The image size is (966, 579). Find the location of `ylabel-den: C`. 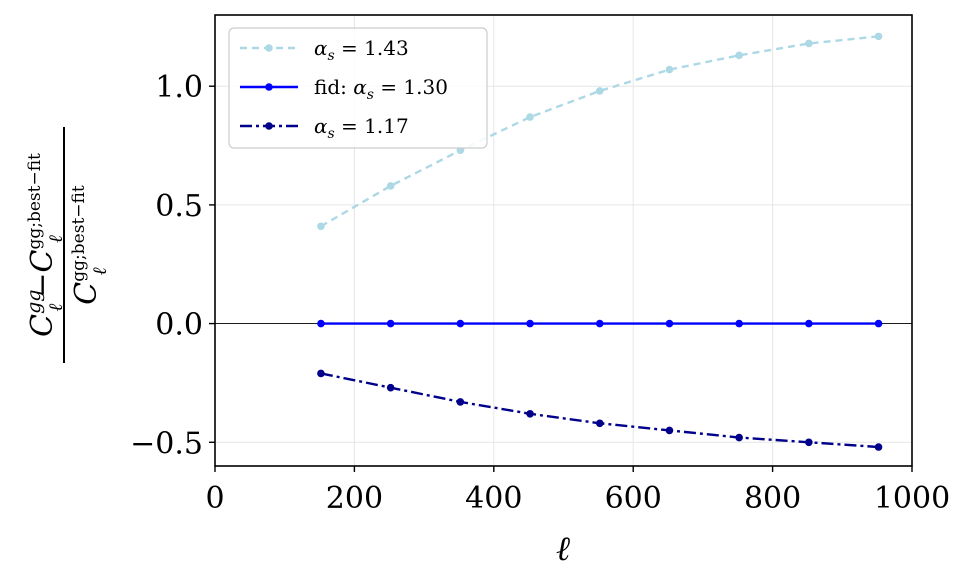

ylabel-den: C is located at coordinates (86, 293).